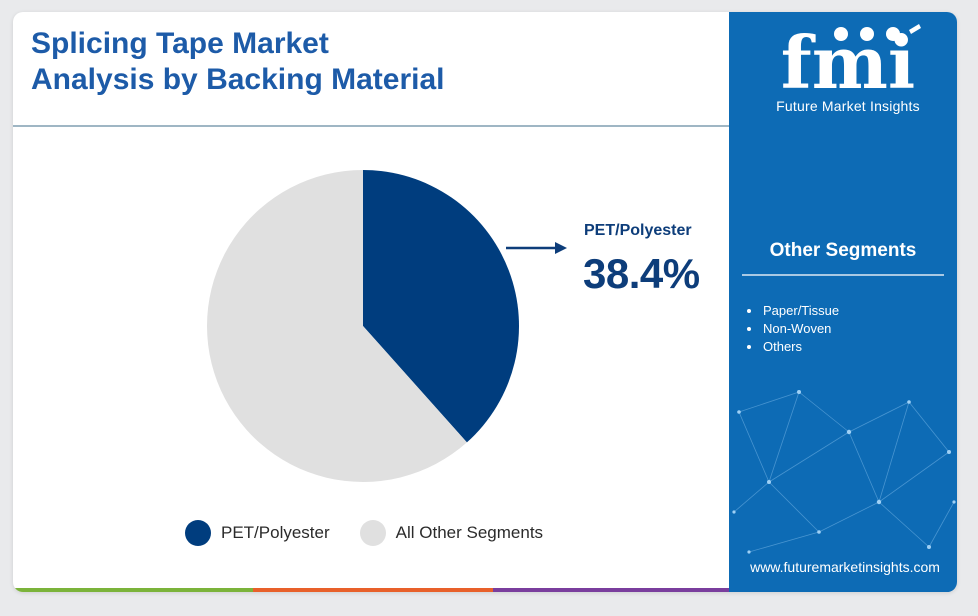 This screenshot has height=616, width=978. I want to click on callout-value: 38.4%, so click(641, 273).